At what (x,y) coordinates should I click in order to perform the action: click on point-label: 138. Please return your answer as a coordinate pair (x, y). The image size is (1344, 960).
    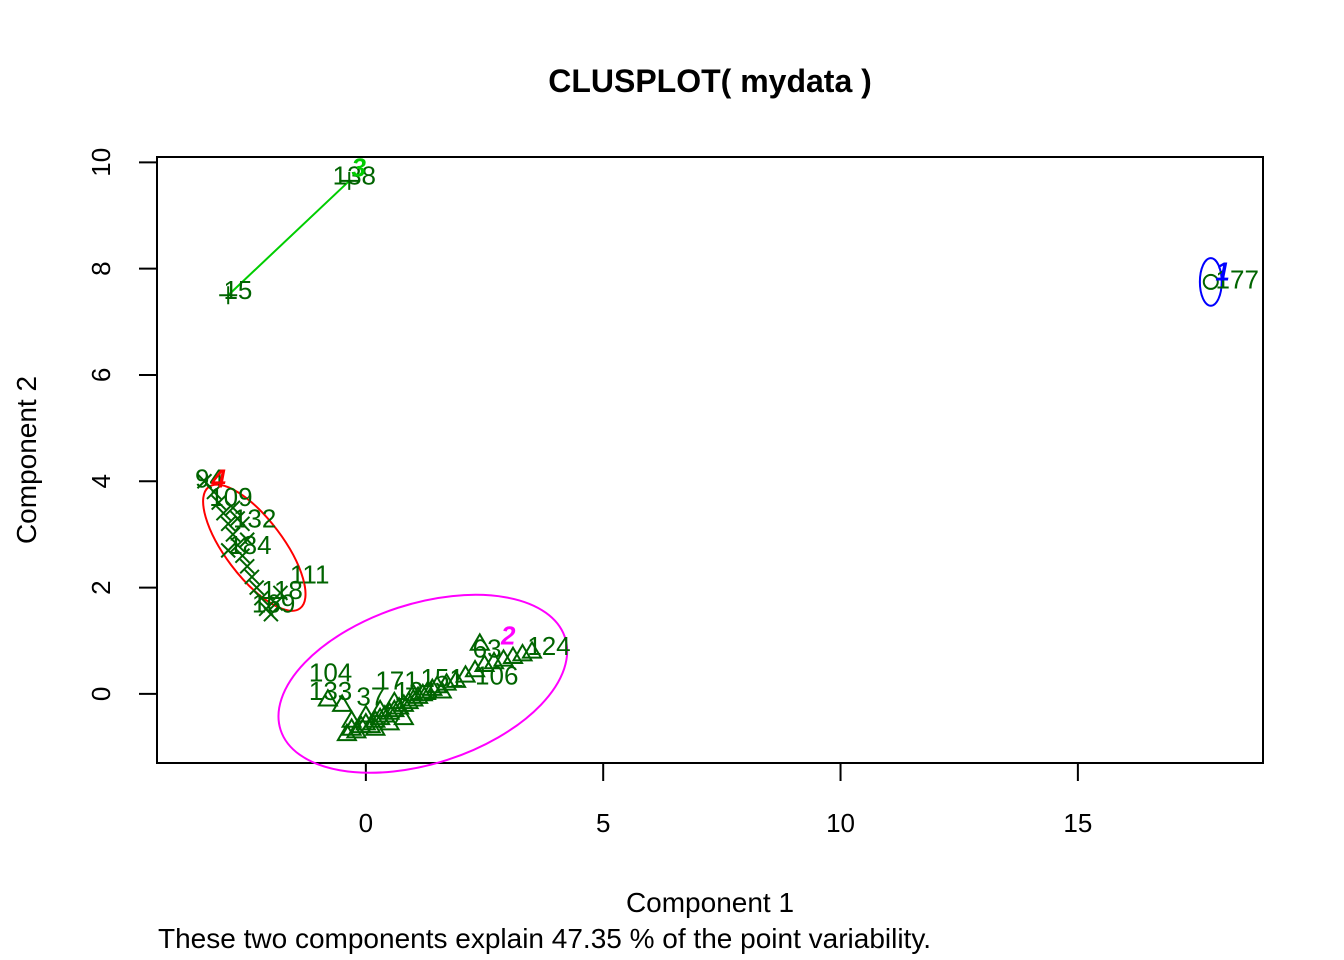
    Looking at the image, I should click on (354, 176).